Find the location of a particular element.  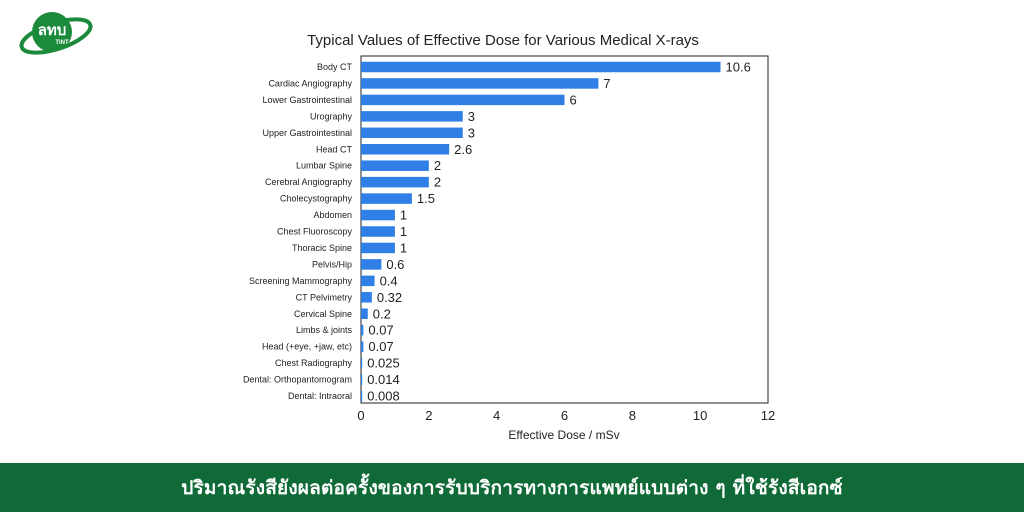

category-label: Lower Gastrointestinal is located at coordinates (307, 100).